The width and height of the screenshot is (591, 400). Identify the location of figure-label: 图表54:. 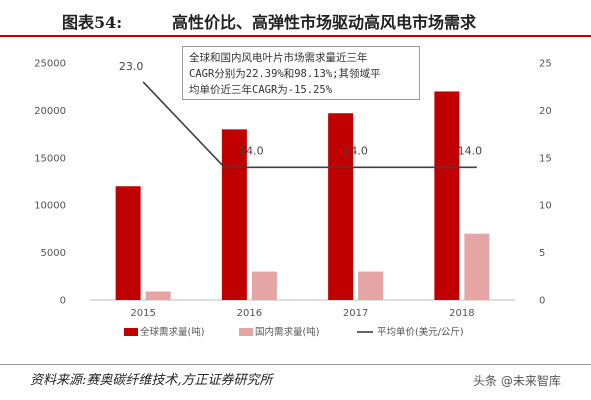
(92, 22).